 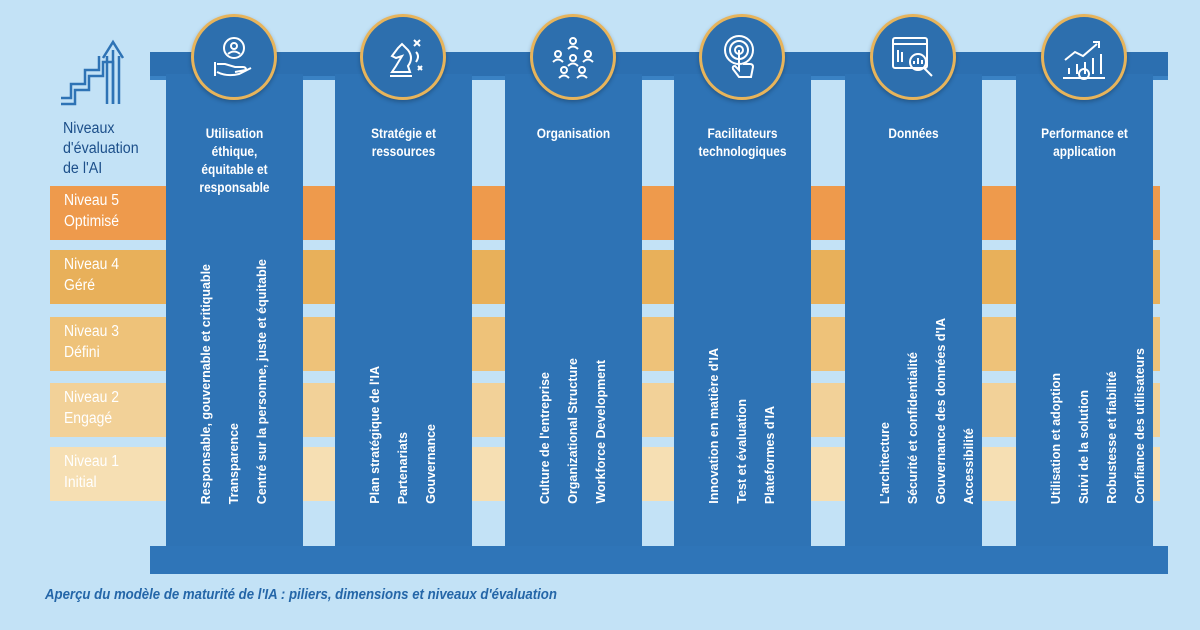 I want to click on dimension-label: Accessibilité, so click(x=969, y=465).